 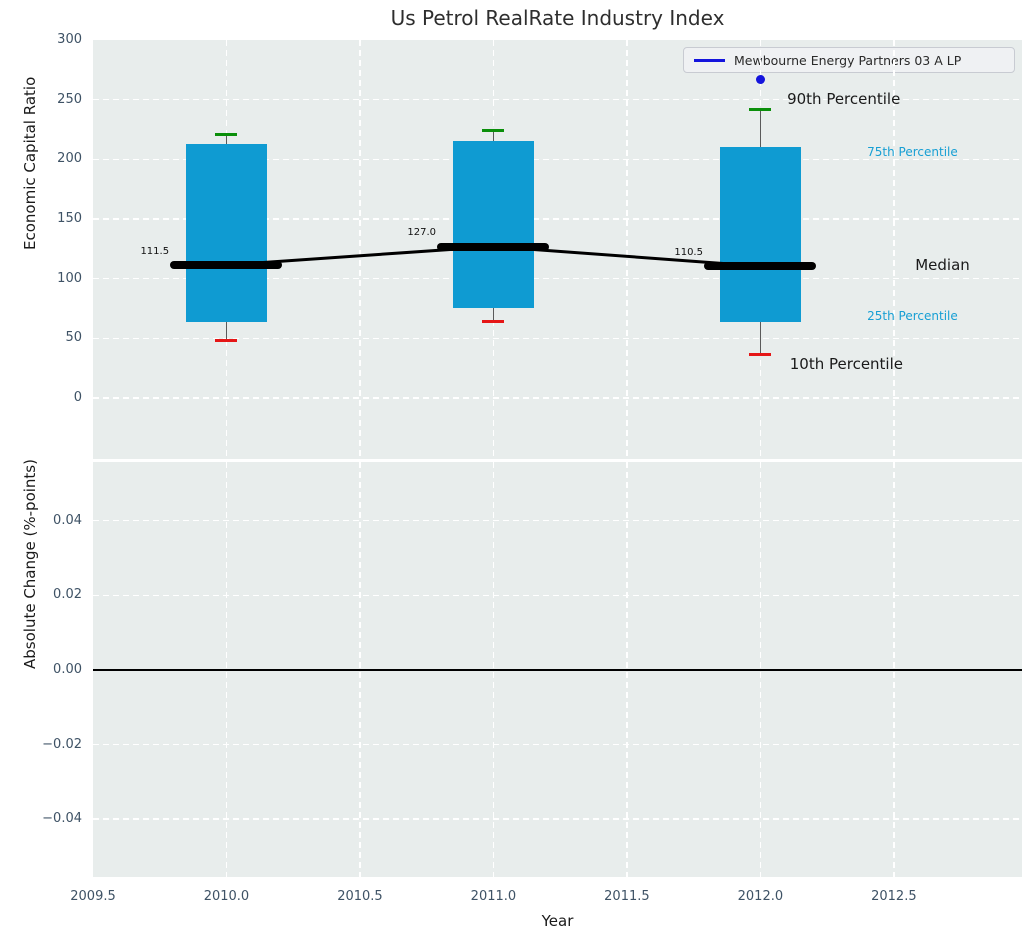 What do you see at coordinates (69, 39) in the screenshot?
I see `y-tick-label: 300` at bounding box center [69, 39].